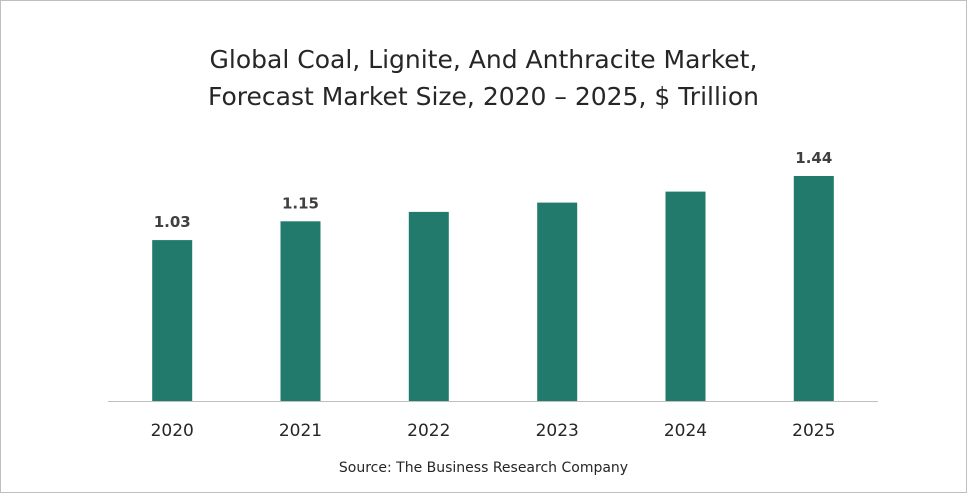  Describe the element at coordinates (813, 158) in the screenshot. I see `data-label-2025: 1.44` at that location.